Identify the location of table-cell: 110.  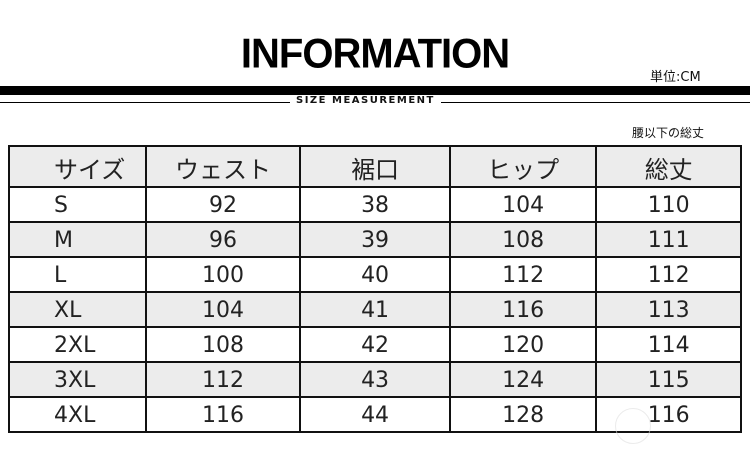
(668, 204).